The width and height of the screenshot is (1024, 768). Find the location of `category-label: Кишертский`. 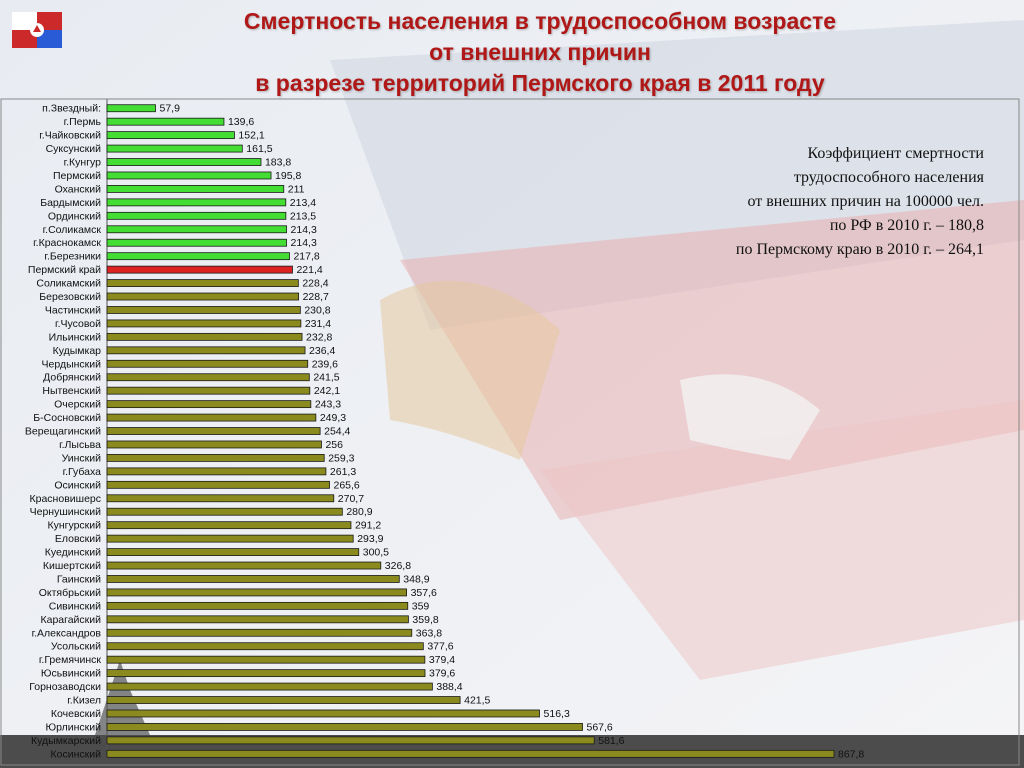

category-label: Кишертский is located at coordinates (72, 566).